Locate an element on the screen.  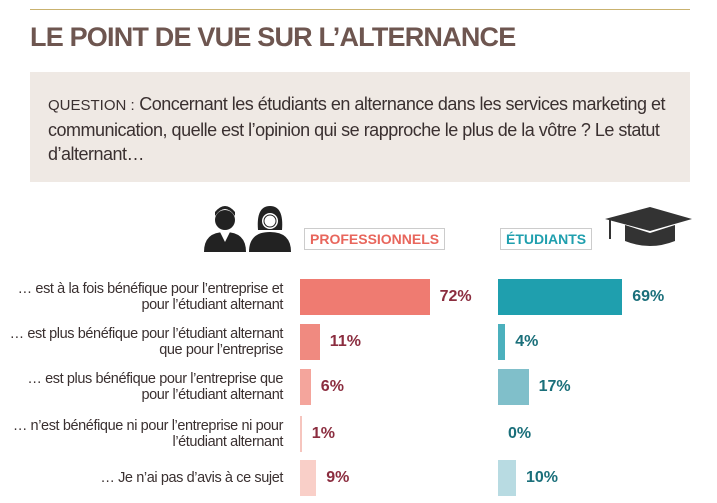
value-label: 1% is located at coordinates (323, 433).